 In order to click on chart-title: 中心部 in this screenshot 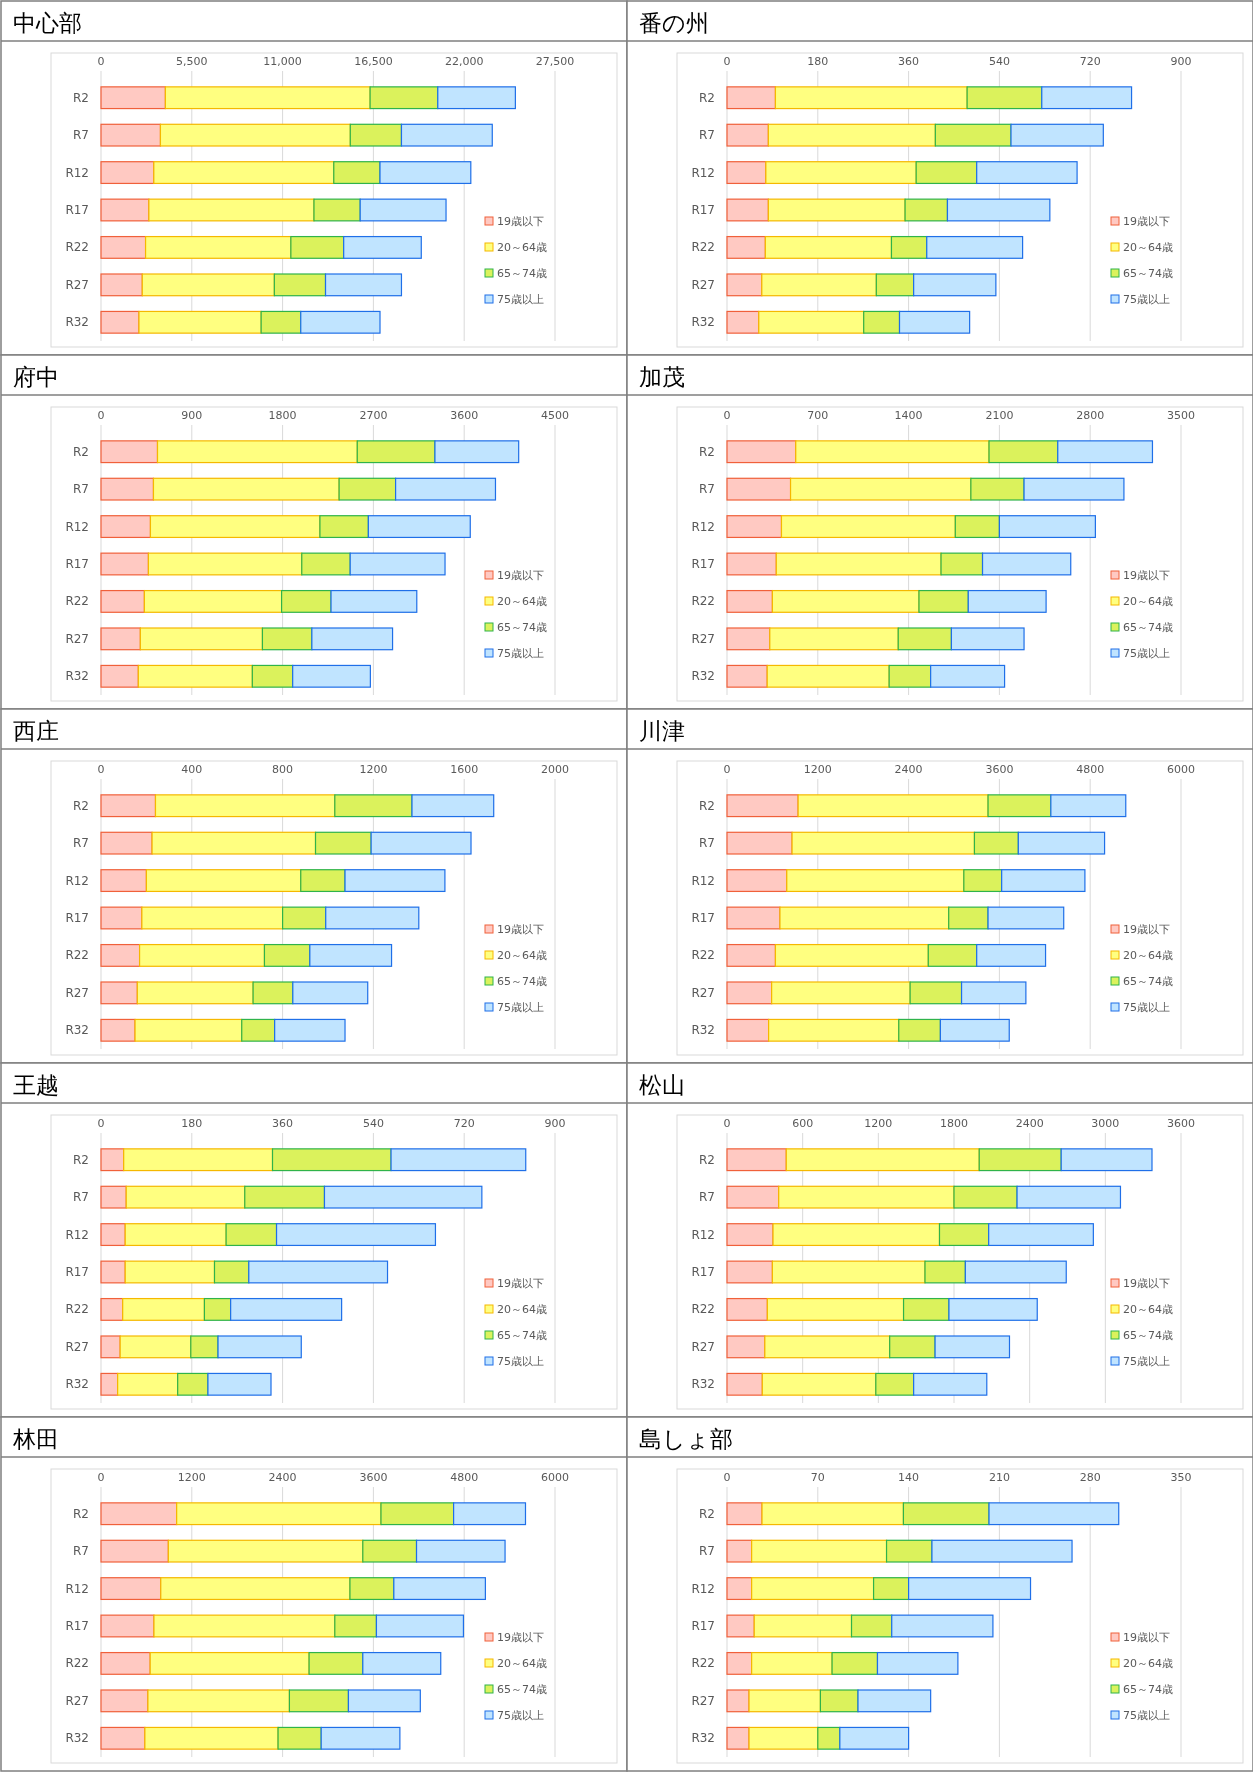, I will do `click(47, 23)`.